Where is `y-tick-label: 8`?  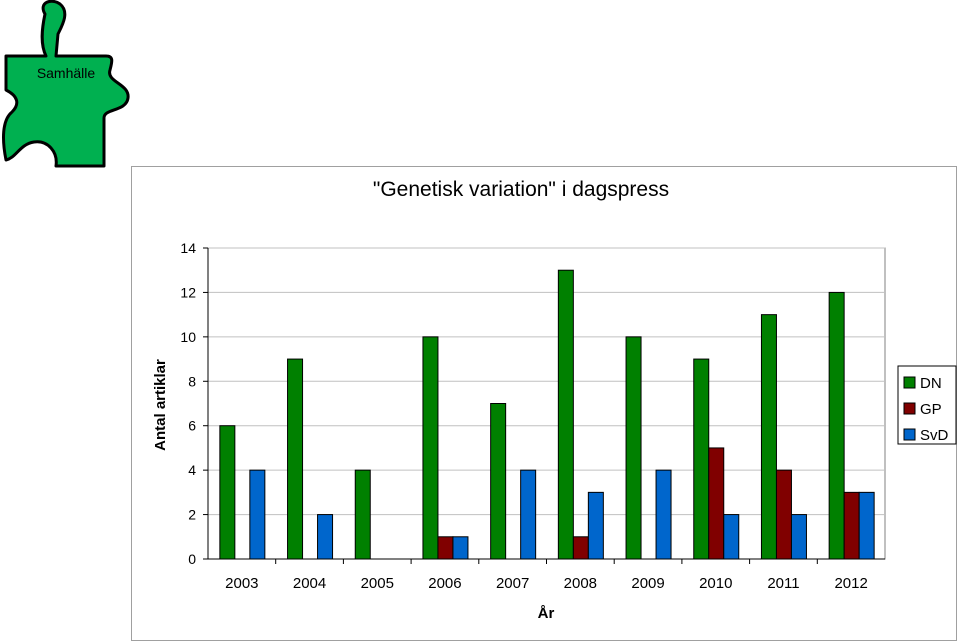 y-tick-label: 8 is located at coordinates (192, 381).